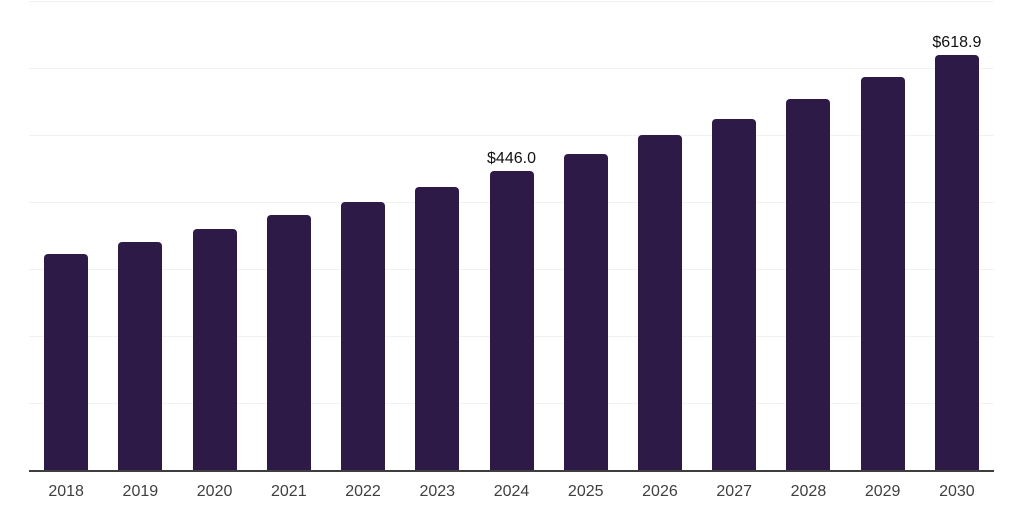 The width and height of the screenshot is (1024, 512). I want to click on bar-2026, so click(659, 303).